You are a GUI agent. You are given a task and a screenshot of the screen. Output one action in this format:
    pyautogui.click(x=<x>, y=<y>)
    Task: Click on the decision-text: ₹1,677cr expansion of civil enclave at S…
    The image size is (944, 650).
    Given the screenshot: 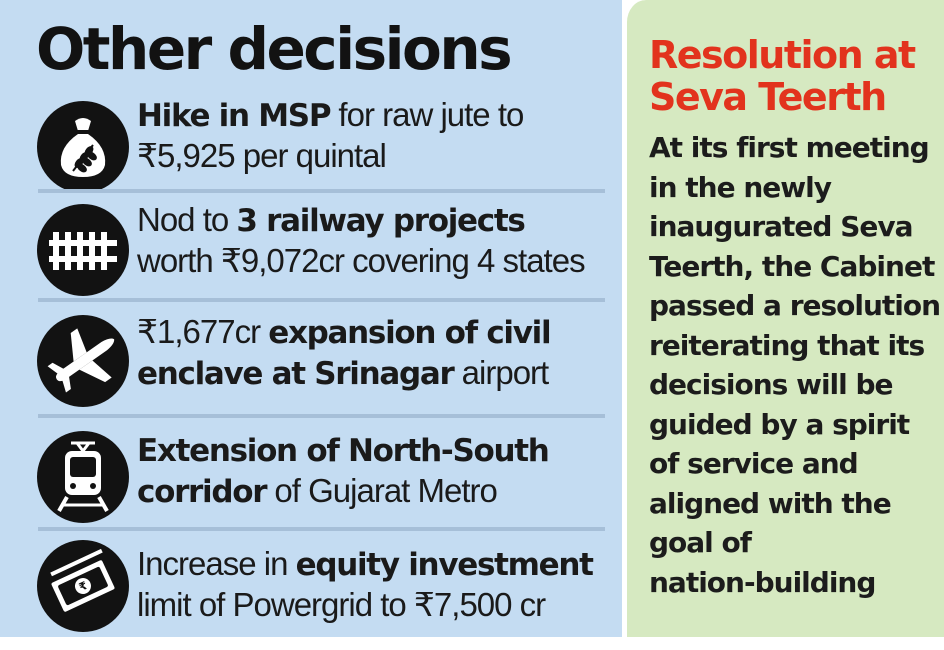 What is the action you would take?
    pyautogui.click(x=344, y=353)
    